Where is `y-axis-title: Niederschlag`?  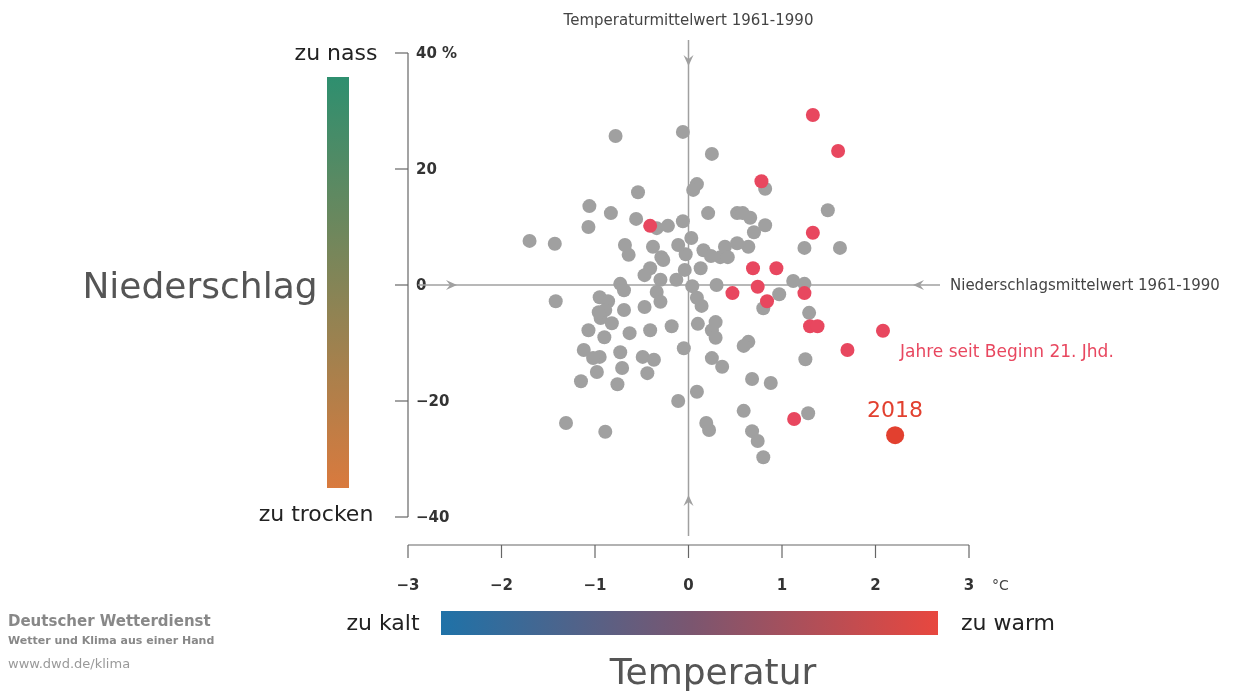 y-axis-title: Niederschlag is located at coordinates (200, 285).